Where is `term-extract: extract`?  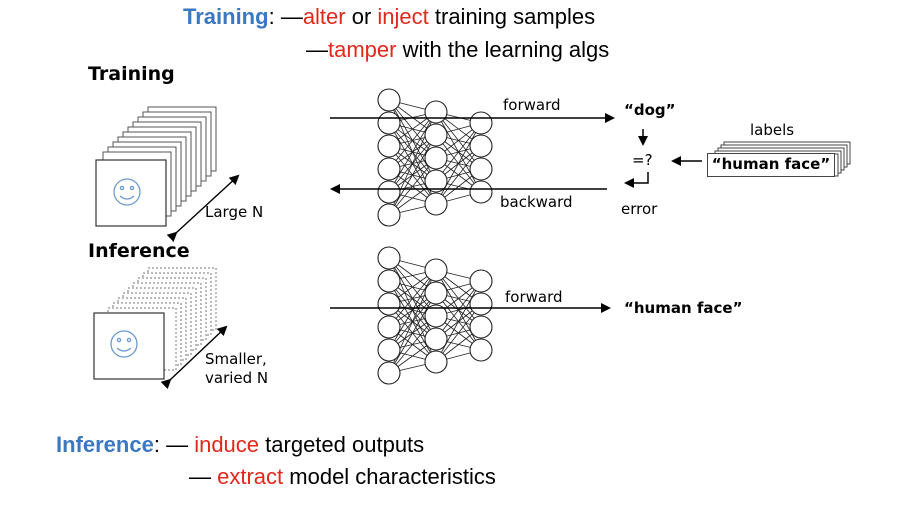
term-extract: extract is located at coordinates (250, 476).